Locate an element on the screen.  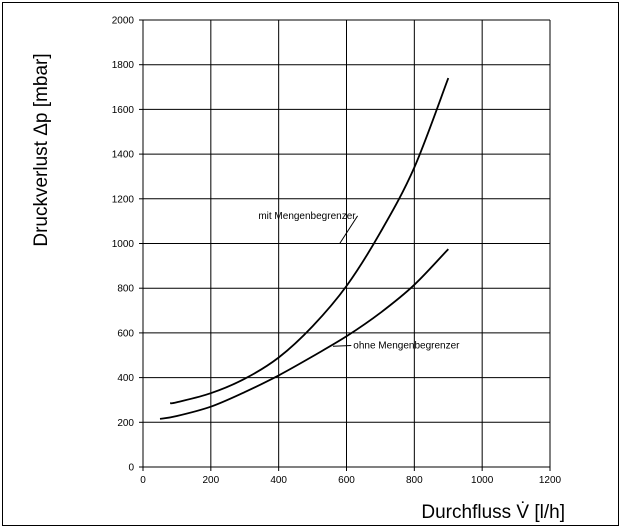
y-tick-label: 1600 is located at coordinates (123, 110).